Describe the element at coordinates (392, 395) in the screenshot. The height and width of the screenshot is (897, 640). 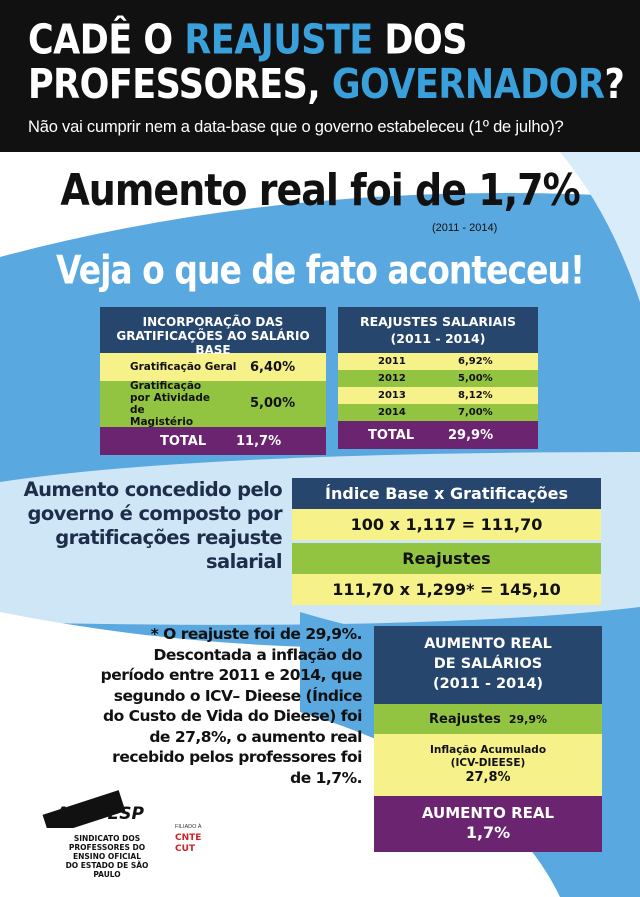
I see `row-year: 2013` at that location.